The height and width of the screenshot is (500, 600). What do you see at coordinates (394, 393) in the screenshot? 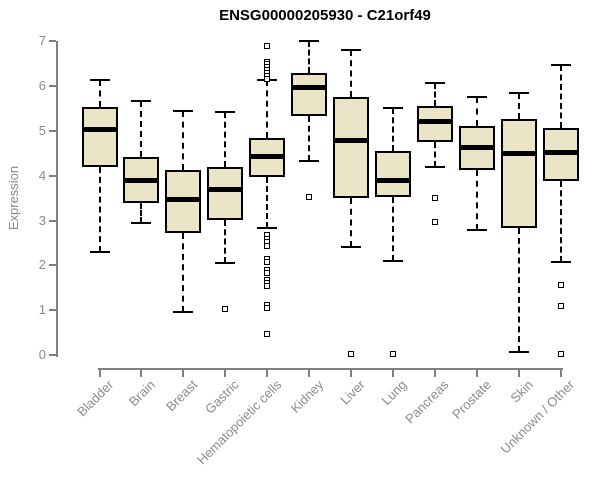
I see `x-tick-label: Lung` at bounding box center [394, 393].